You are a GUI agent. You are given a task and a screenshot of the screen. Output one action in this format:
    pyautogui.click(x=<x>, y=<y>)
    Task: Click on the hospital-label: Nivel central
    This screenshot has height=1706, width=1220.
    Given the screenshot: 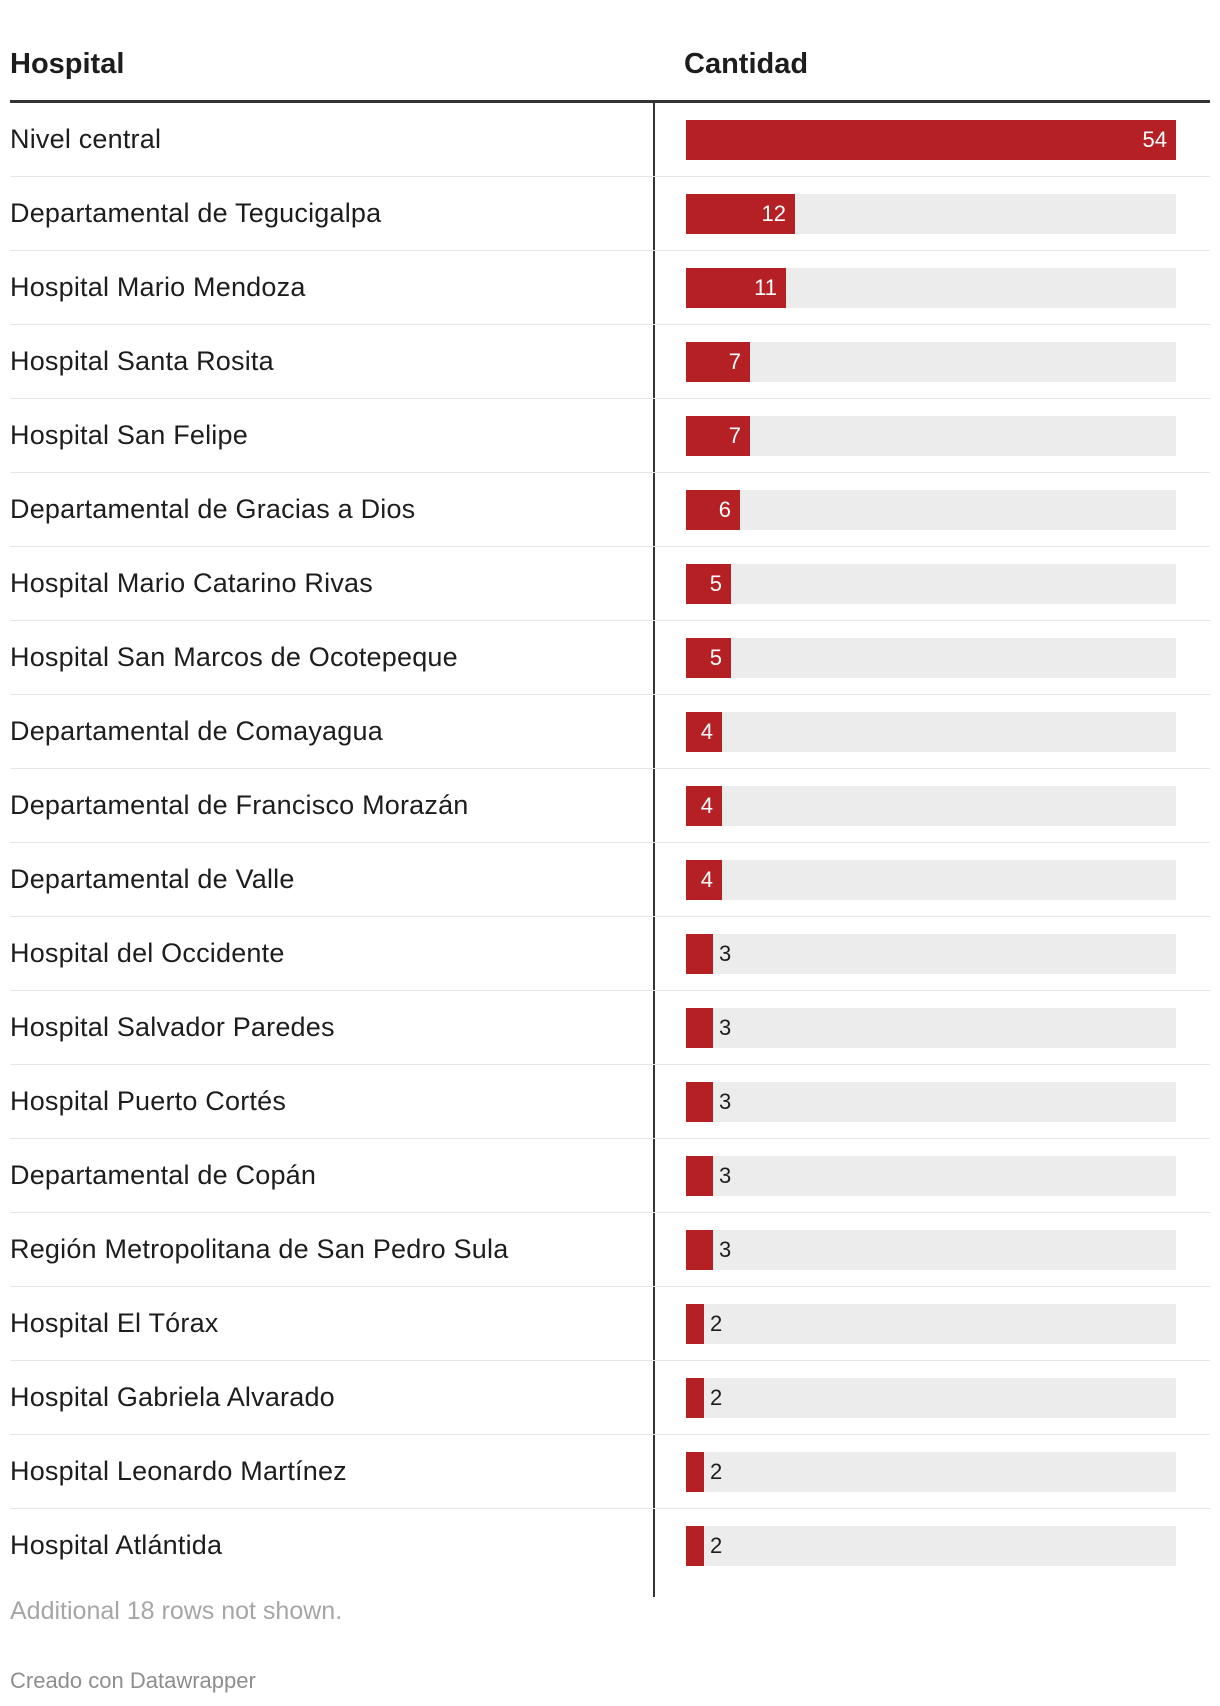 What is the action you would take?
    pyautogui.click(x=86, y=139)
    